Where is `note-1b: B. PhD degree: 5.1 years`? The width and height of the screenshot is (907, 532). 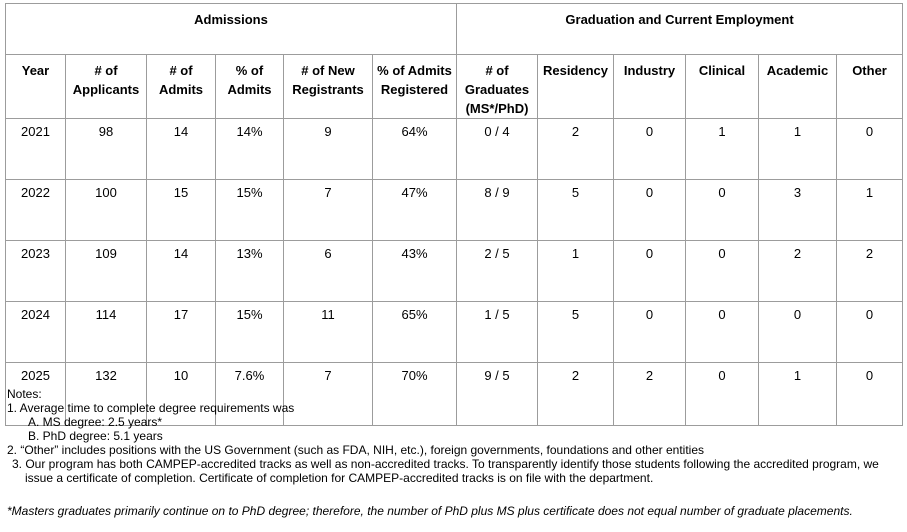 note-1b: B. PhD degree: 5.1 years is located at coordinates (95, 436).